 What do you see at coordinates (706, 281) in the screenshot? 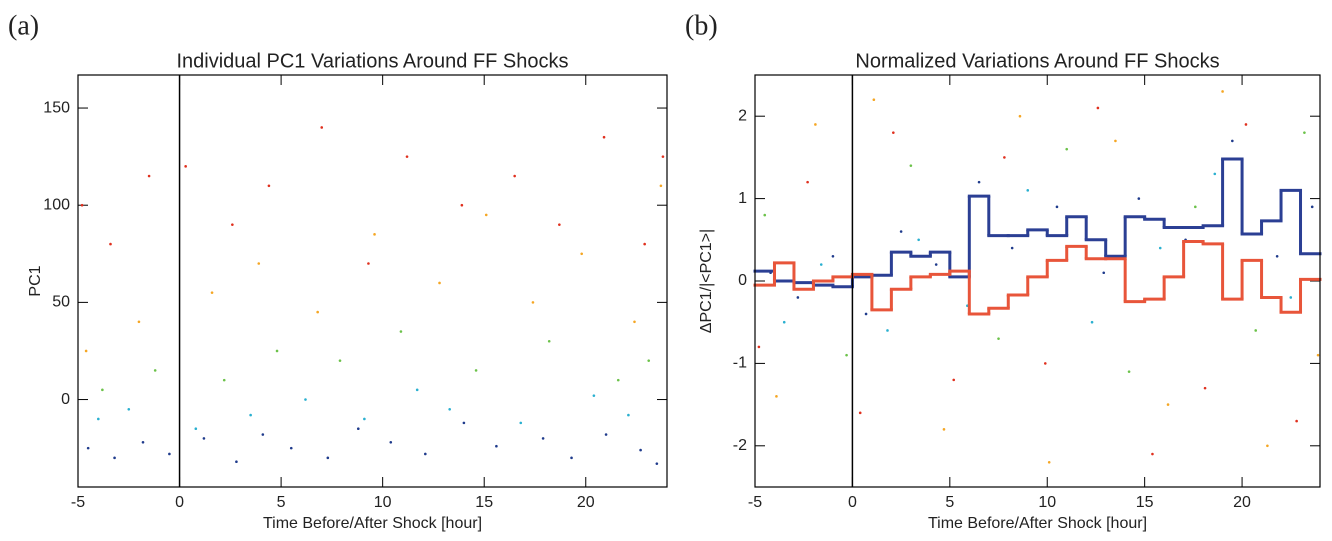
I see `y-axis-label: ΔPC1/|<PC1>|` at bounding box center [706, 281].